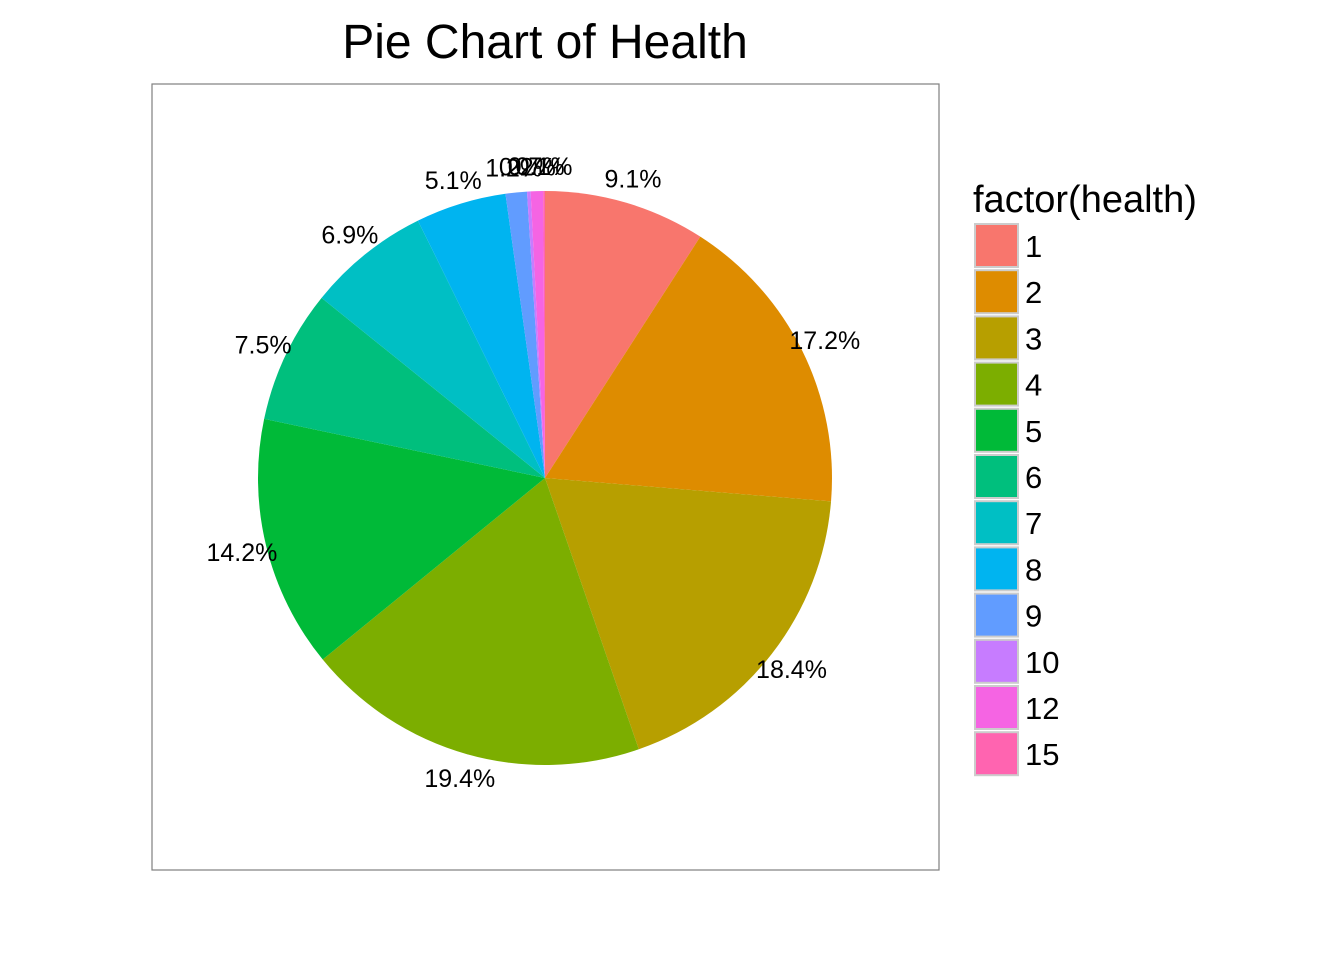 This screenshot has width=1344, height=960. Describe the element at coordinates (1042, 662) in the screenshot. I see `legend-label-10: 10` at that location.